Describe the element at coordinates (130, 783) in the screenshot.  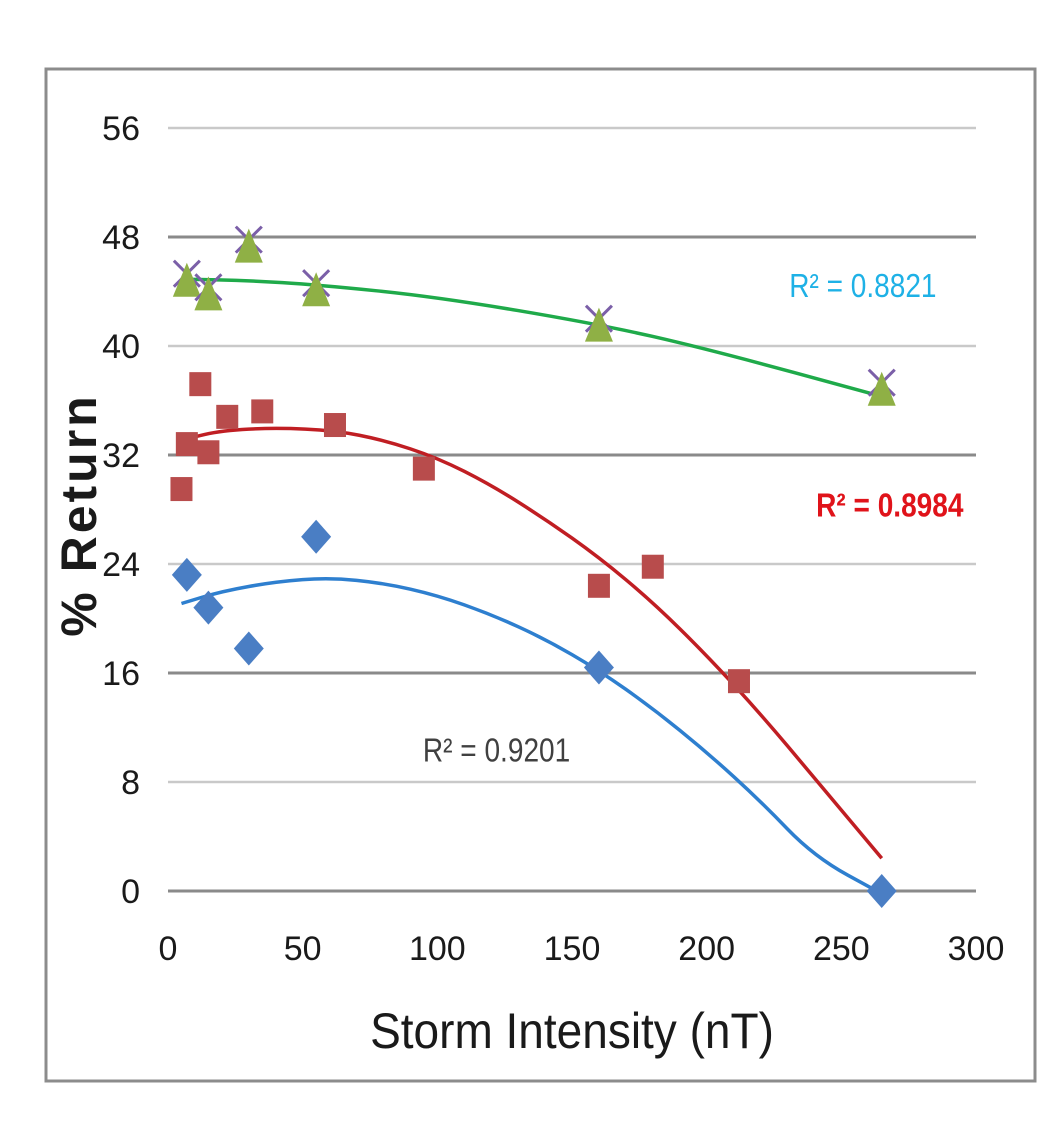
I see `y-tick-label: 8` at that location.